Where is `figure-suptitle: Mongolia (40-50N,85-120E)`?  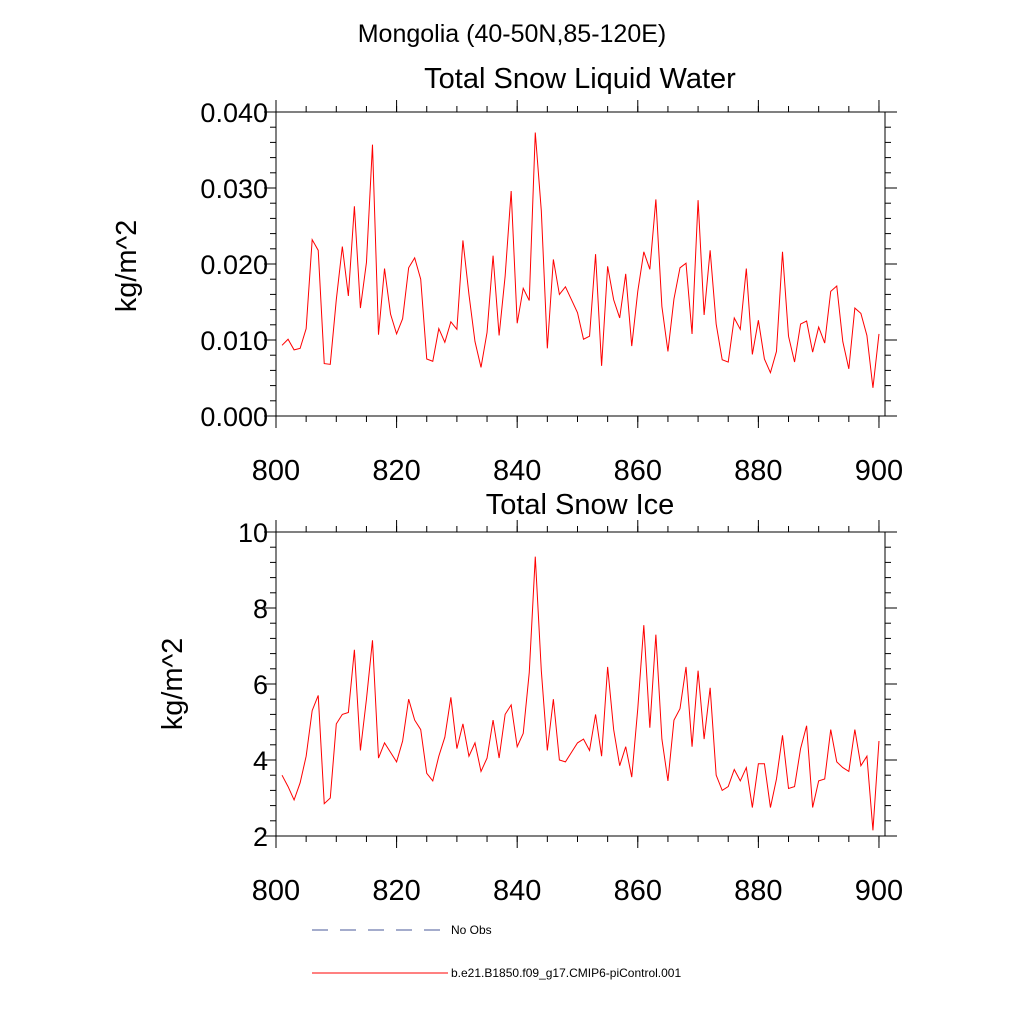 figure-suptitle: Mongolia (40-50N,85-120E) is located at coordinates (512, 34).